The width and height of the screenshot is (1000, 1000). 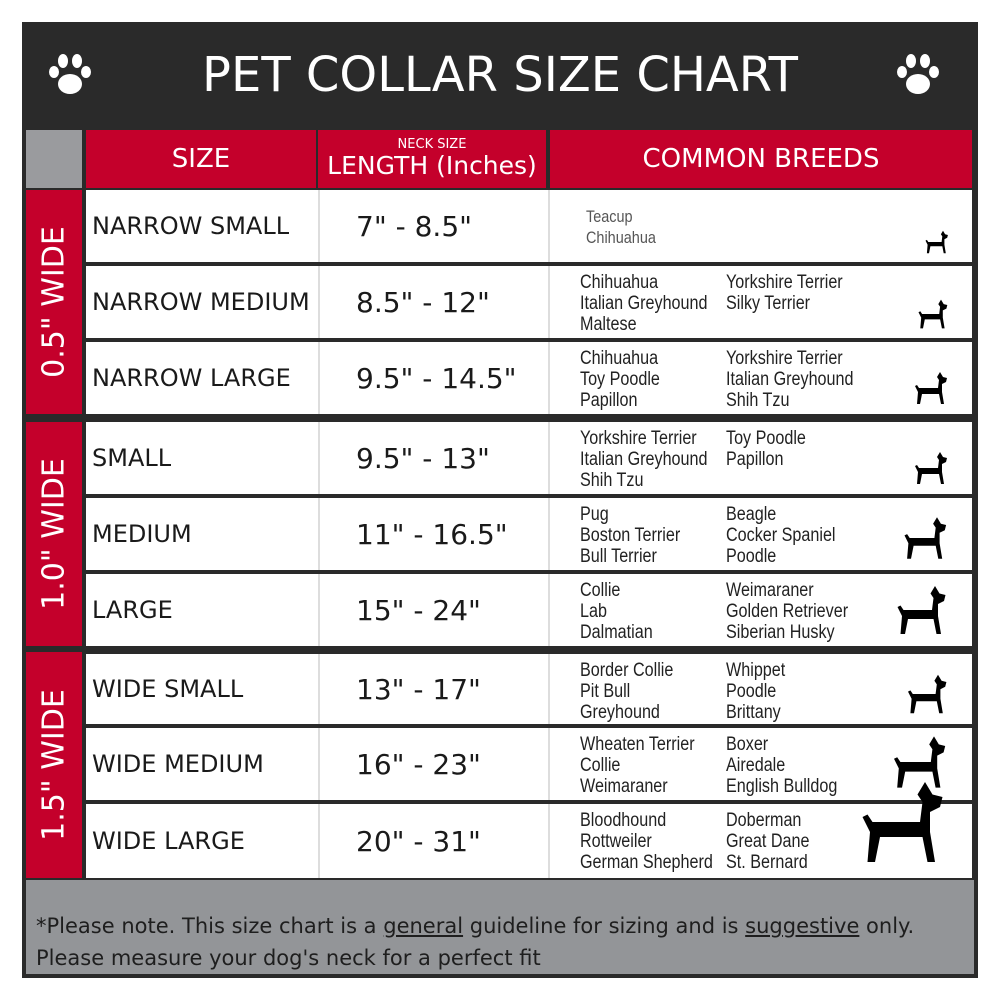 I want to click on breed: Boxer, so click(x=747, y=744).